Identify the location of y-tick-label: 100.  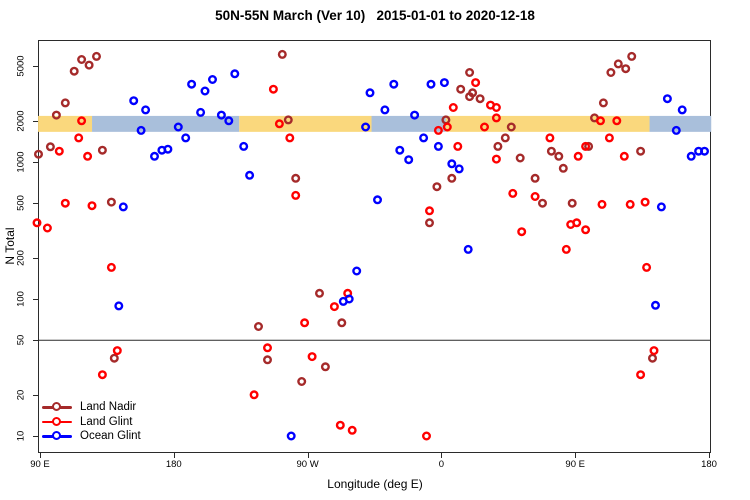
(21, 299).